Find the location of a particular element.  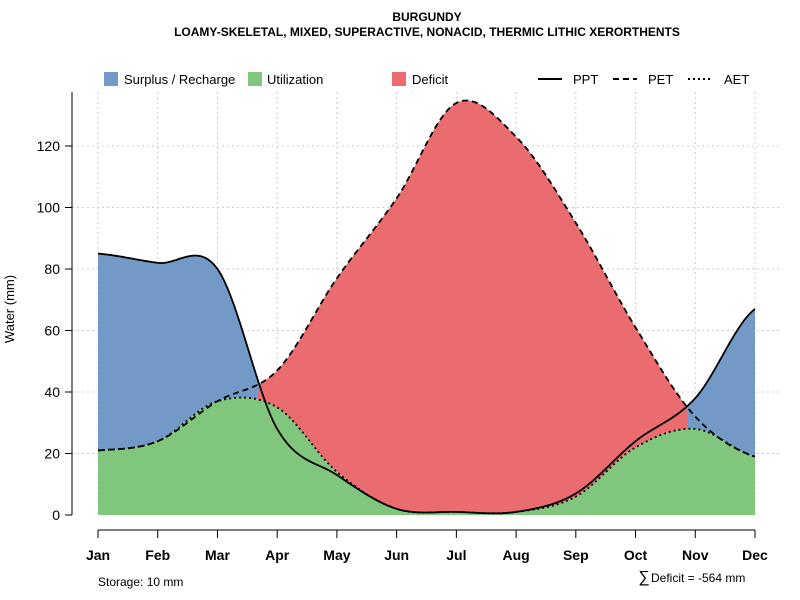

storage-annotation: Storage: 10 mm is located at coordinates (140, 582).